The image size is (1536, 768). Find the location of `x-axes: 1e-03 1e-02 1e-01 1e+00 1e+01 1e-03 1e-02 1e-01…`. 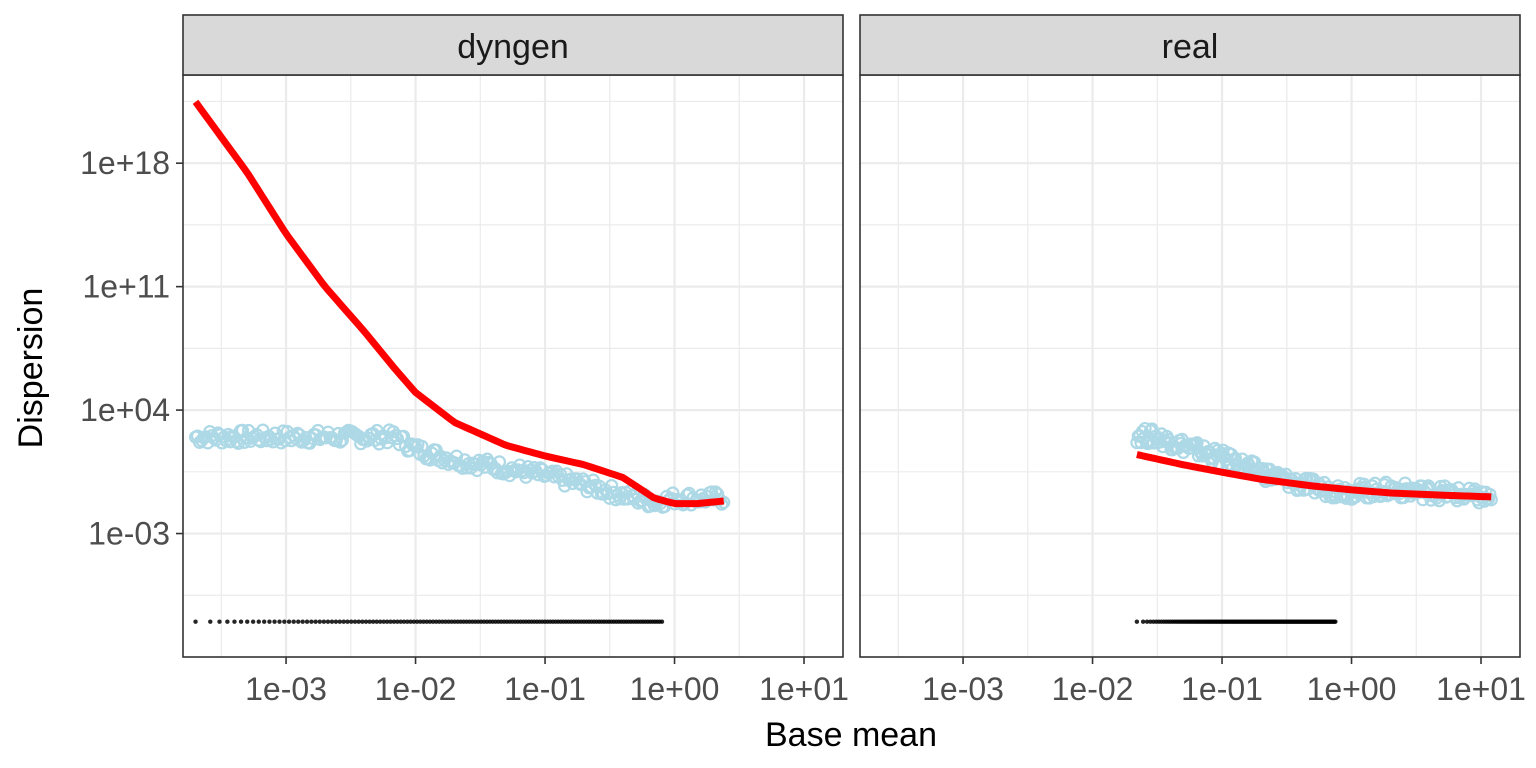

x-axes: 1e-03 1e-02 1e-01 1e+00 1e+01 1e-03 1e-02 1e-01… is located at coordinates (885, 682).